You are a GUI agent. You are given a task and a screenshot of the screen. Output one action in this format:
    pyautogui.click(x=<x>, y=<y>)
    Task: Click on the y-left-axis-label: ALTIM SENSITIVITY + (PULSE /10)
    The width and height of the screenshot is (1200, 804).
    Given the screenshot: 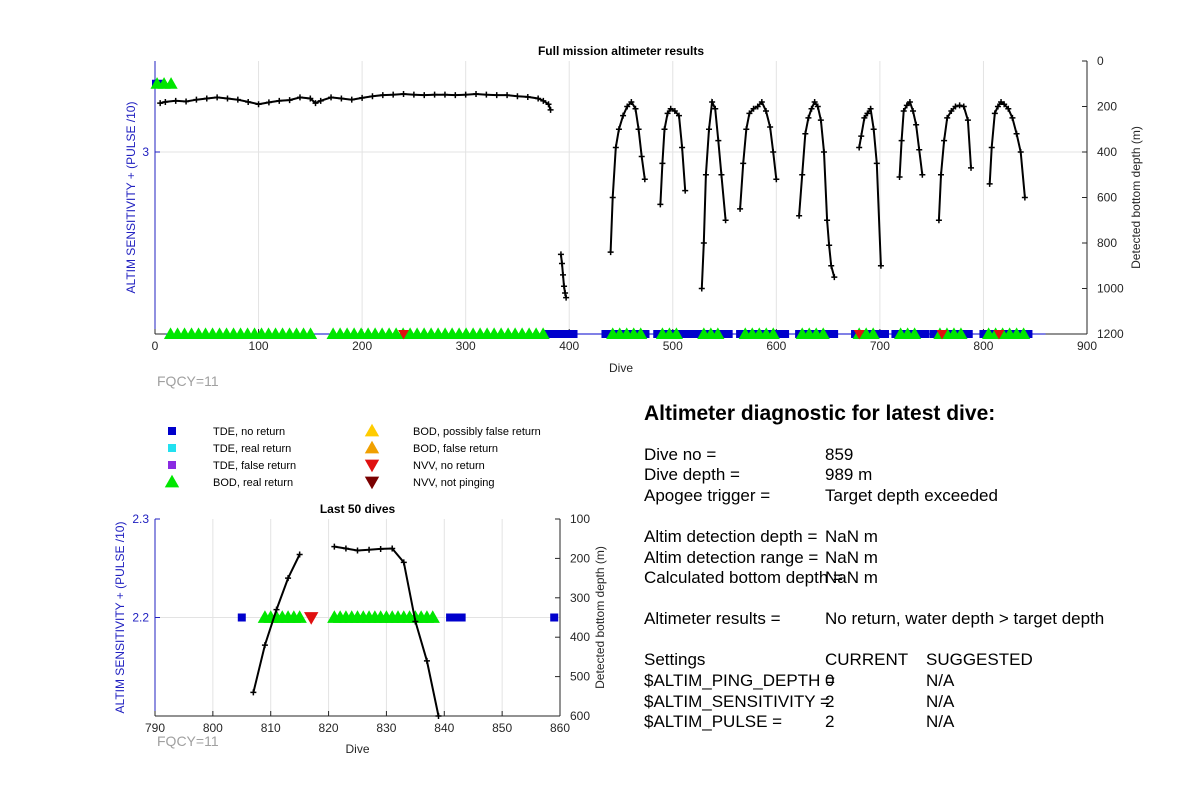 What is the action you would take?
    pyautogui.click(x=131, y=198)
    